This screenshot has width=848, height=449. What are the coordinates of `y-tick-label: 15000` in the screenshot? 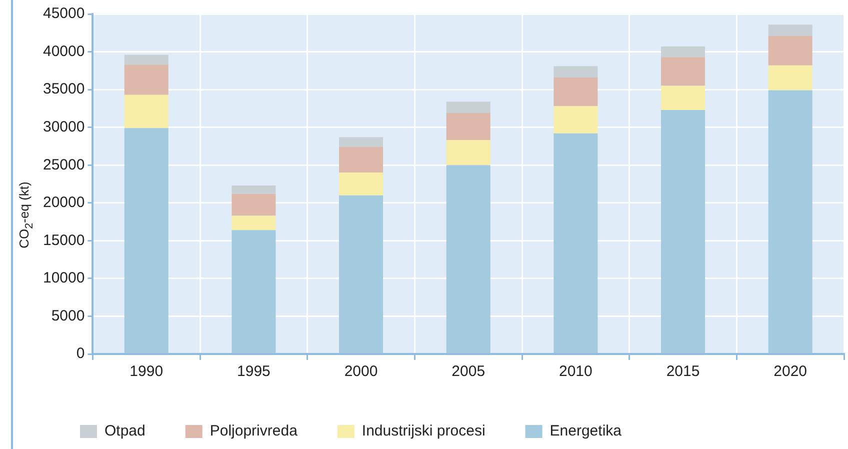 It's located at (63, 240).